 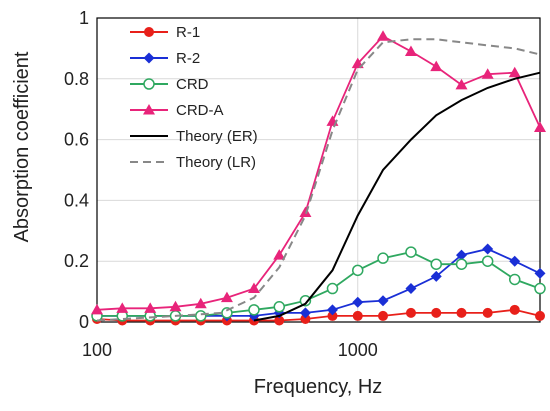 I want to click on legend-entry: CRD-A, so click(x=177, y=110).